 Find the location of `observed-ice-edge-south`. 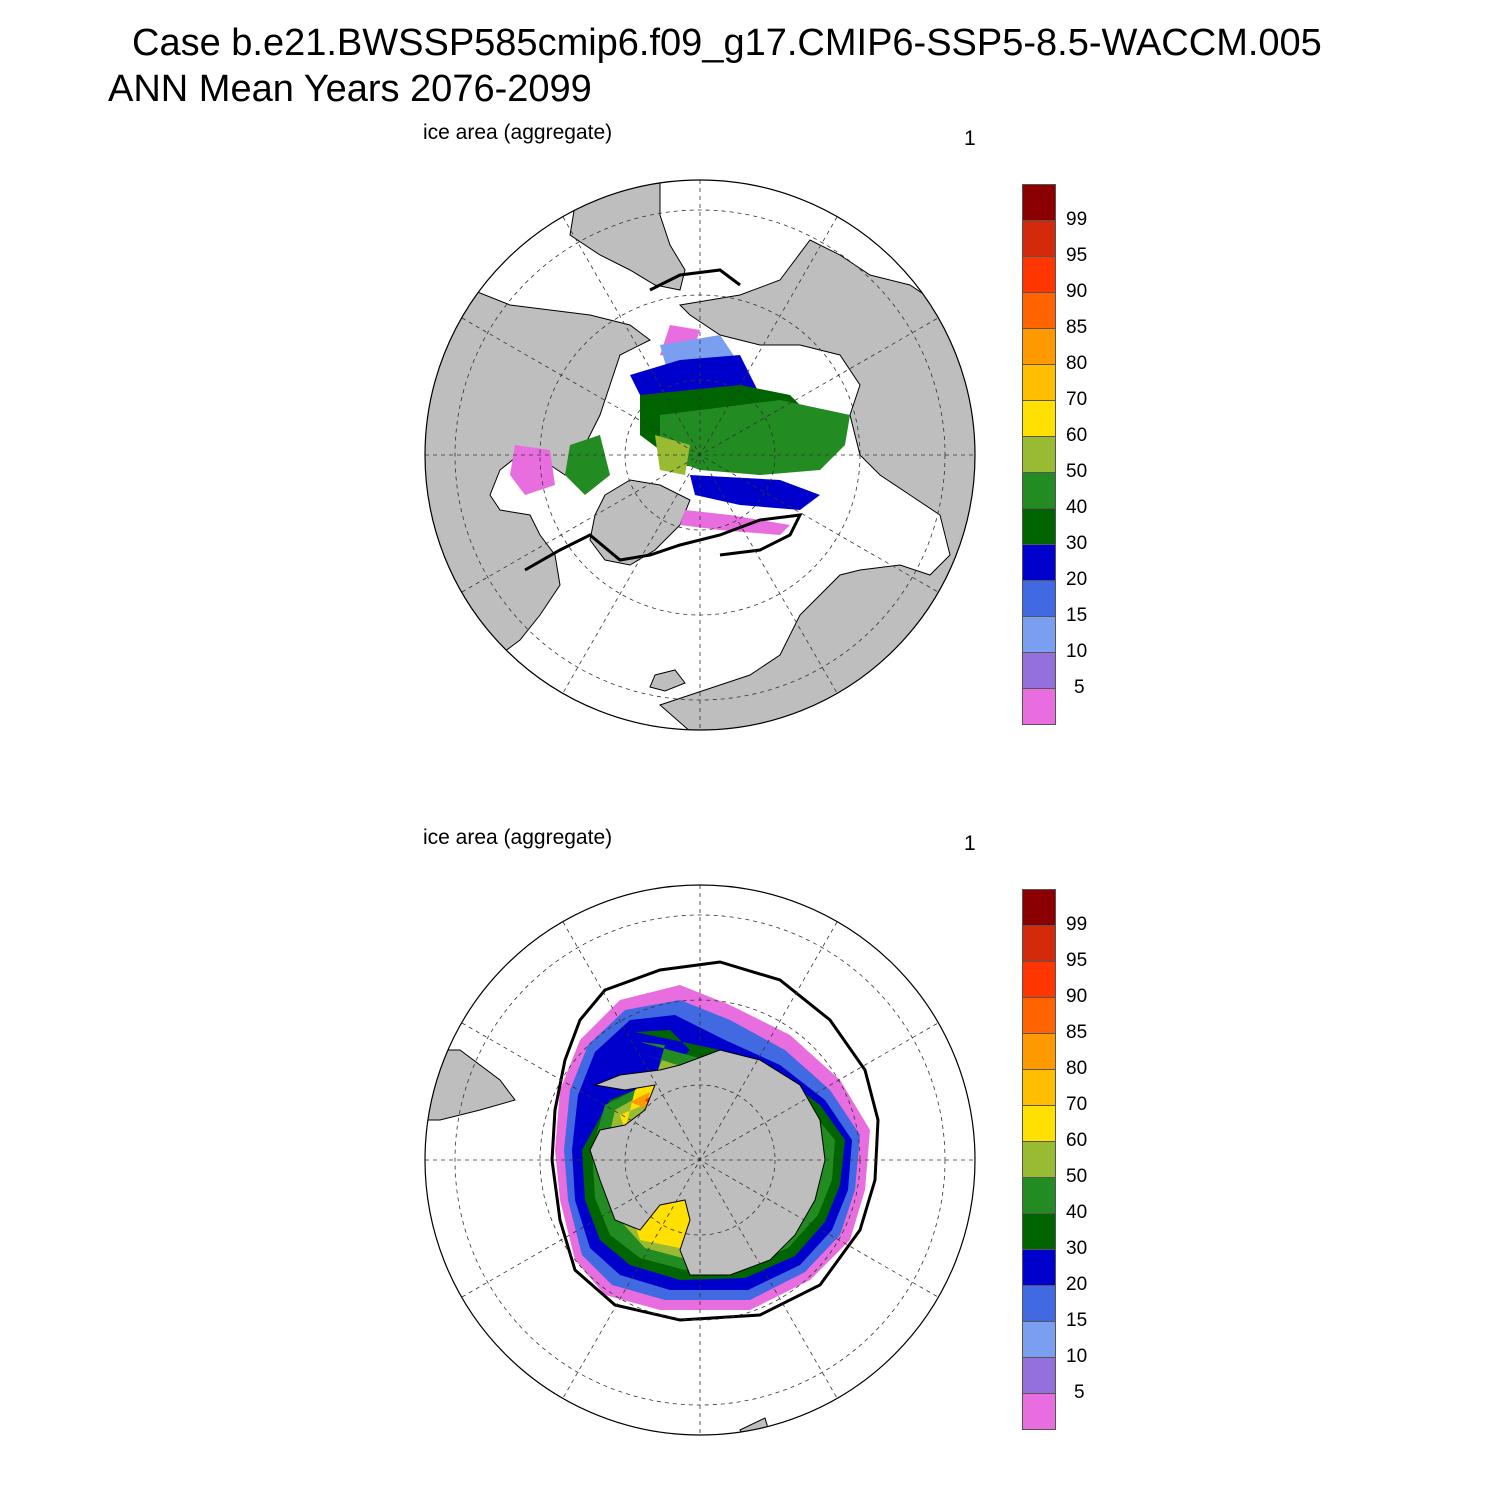

observed-ice-edge-south is located at coordinates (715, 1141).